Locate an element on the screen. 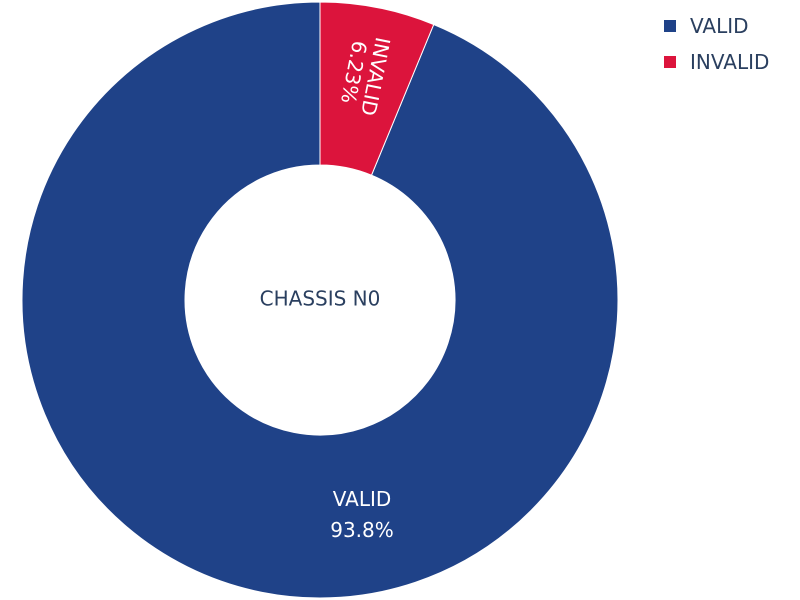 Image resolution: width=800 pixels, height=600 pixels. donut-center-label: CHASSIS N0 is located at coordinates (320, 299).